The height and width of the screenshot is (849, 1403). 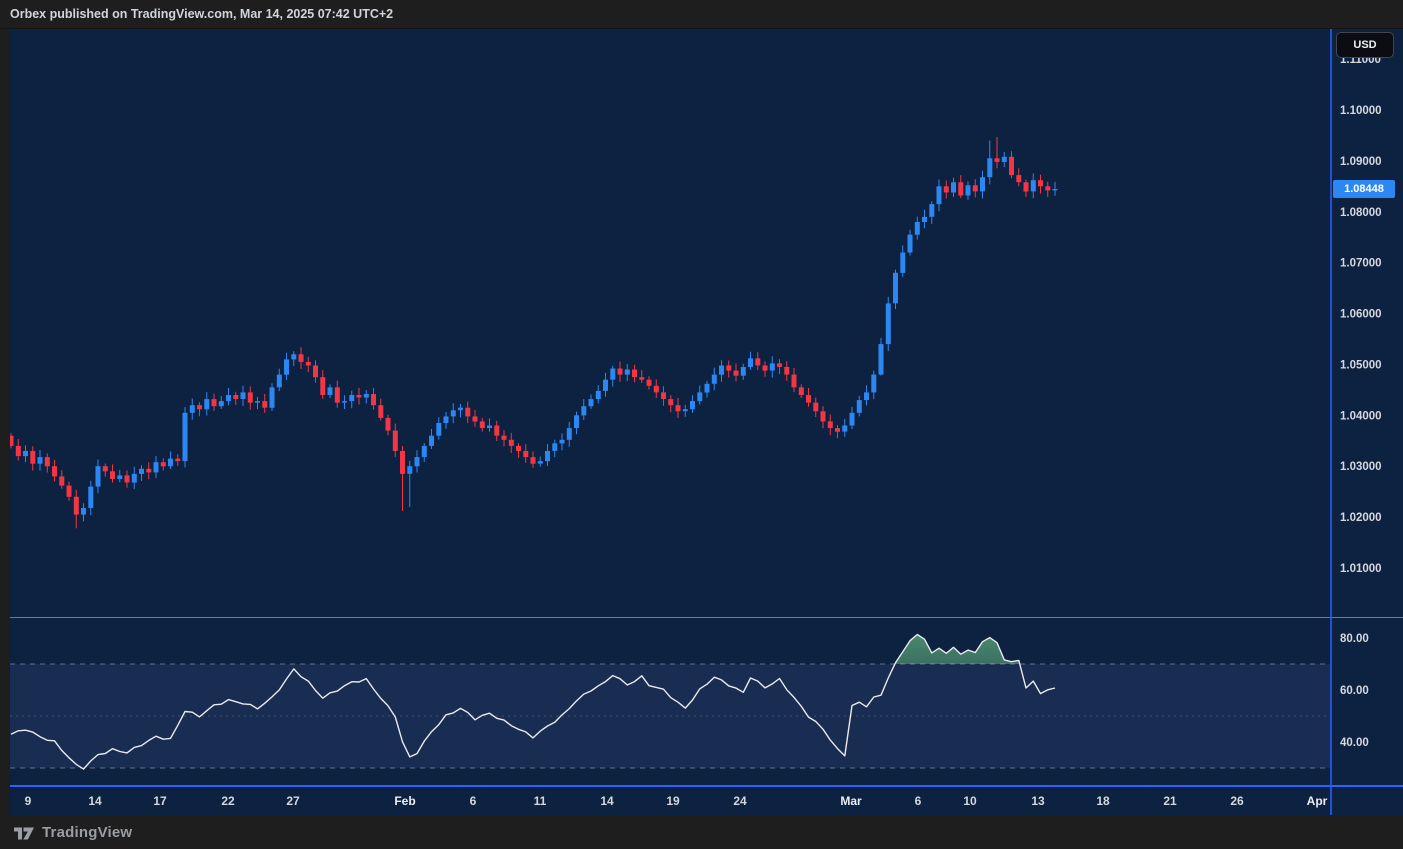 I want to click on rsi-tick-label: 80.00, so click(x=1354, y=639).